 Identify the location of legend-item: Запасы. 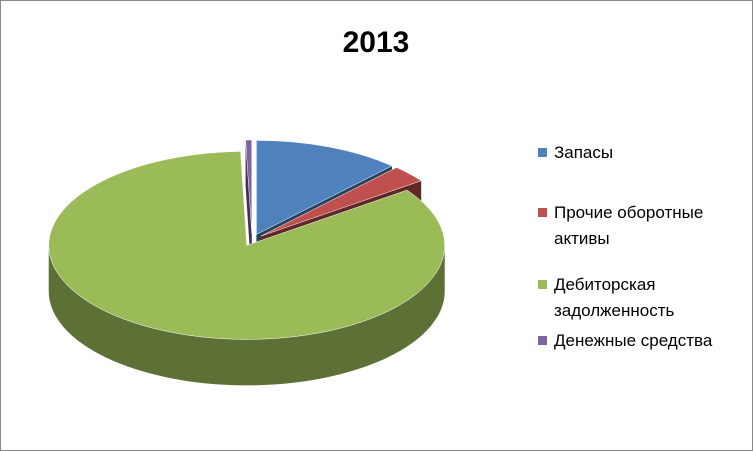
(643, 153).